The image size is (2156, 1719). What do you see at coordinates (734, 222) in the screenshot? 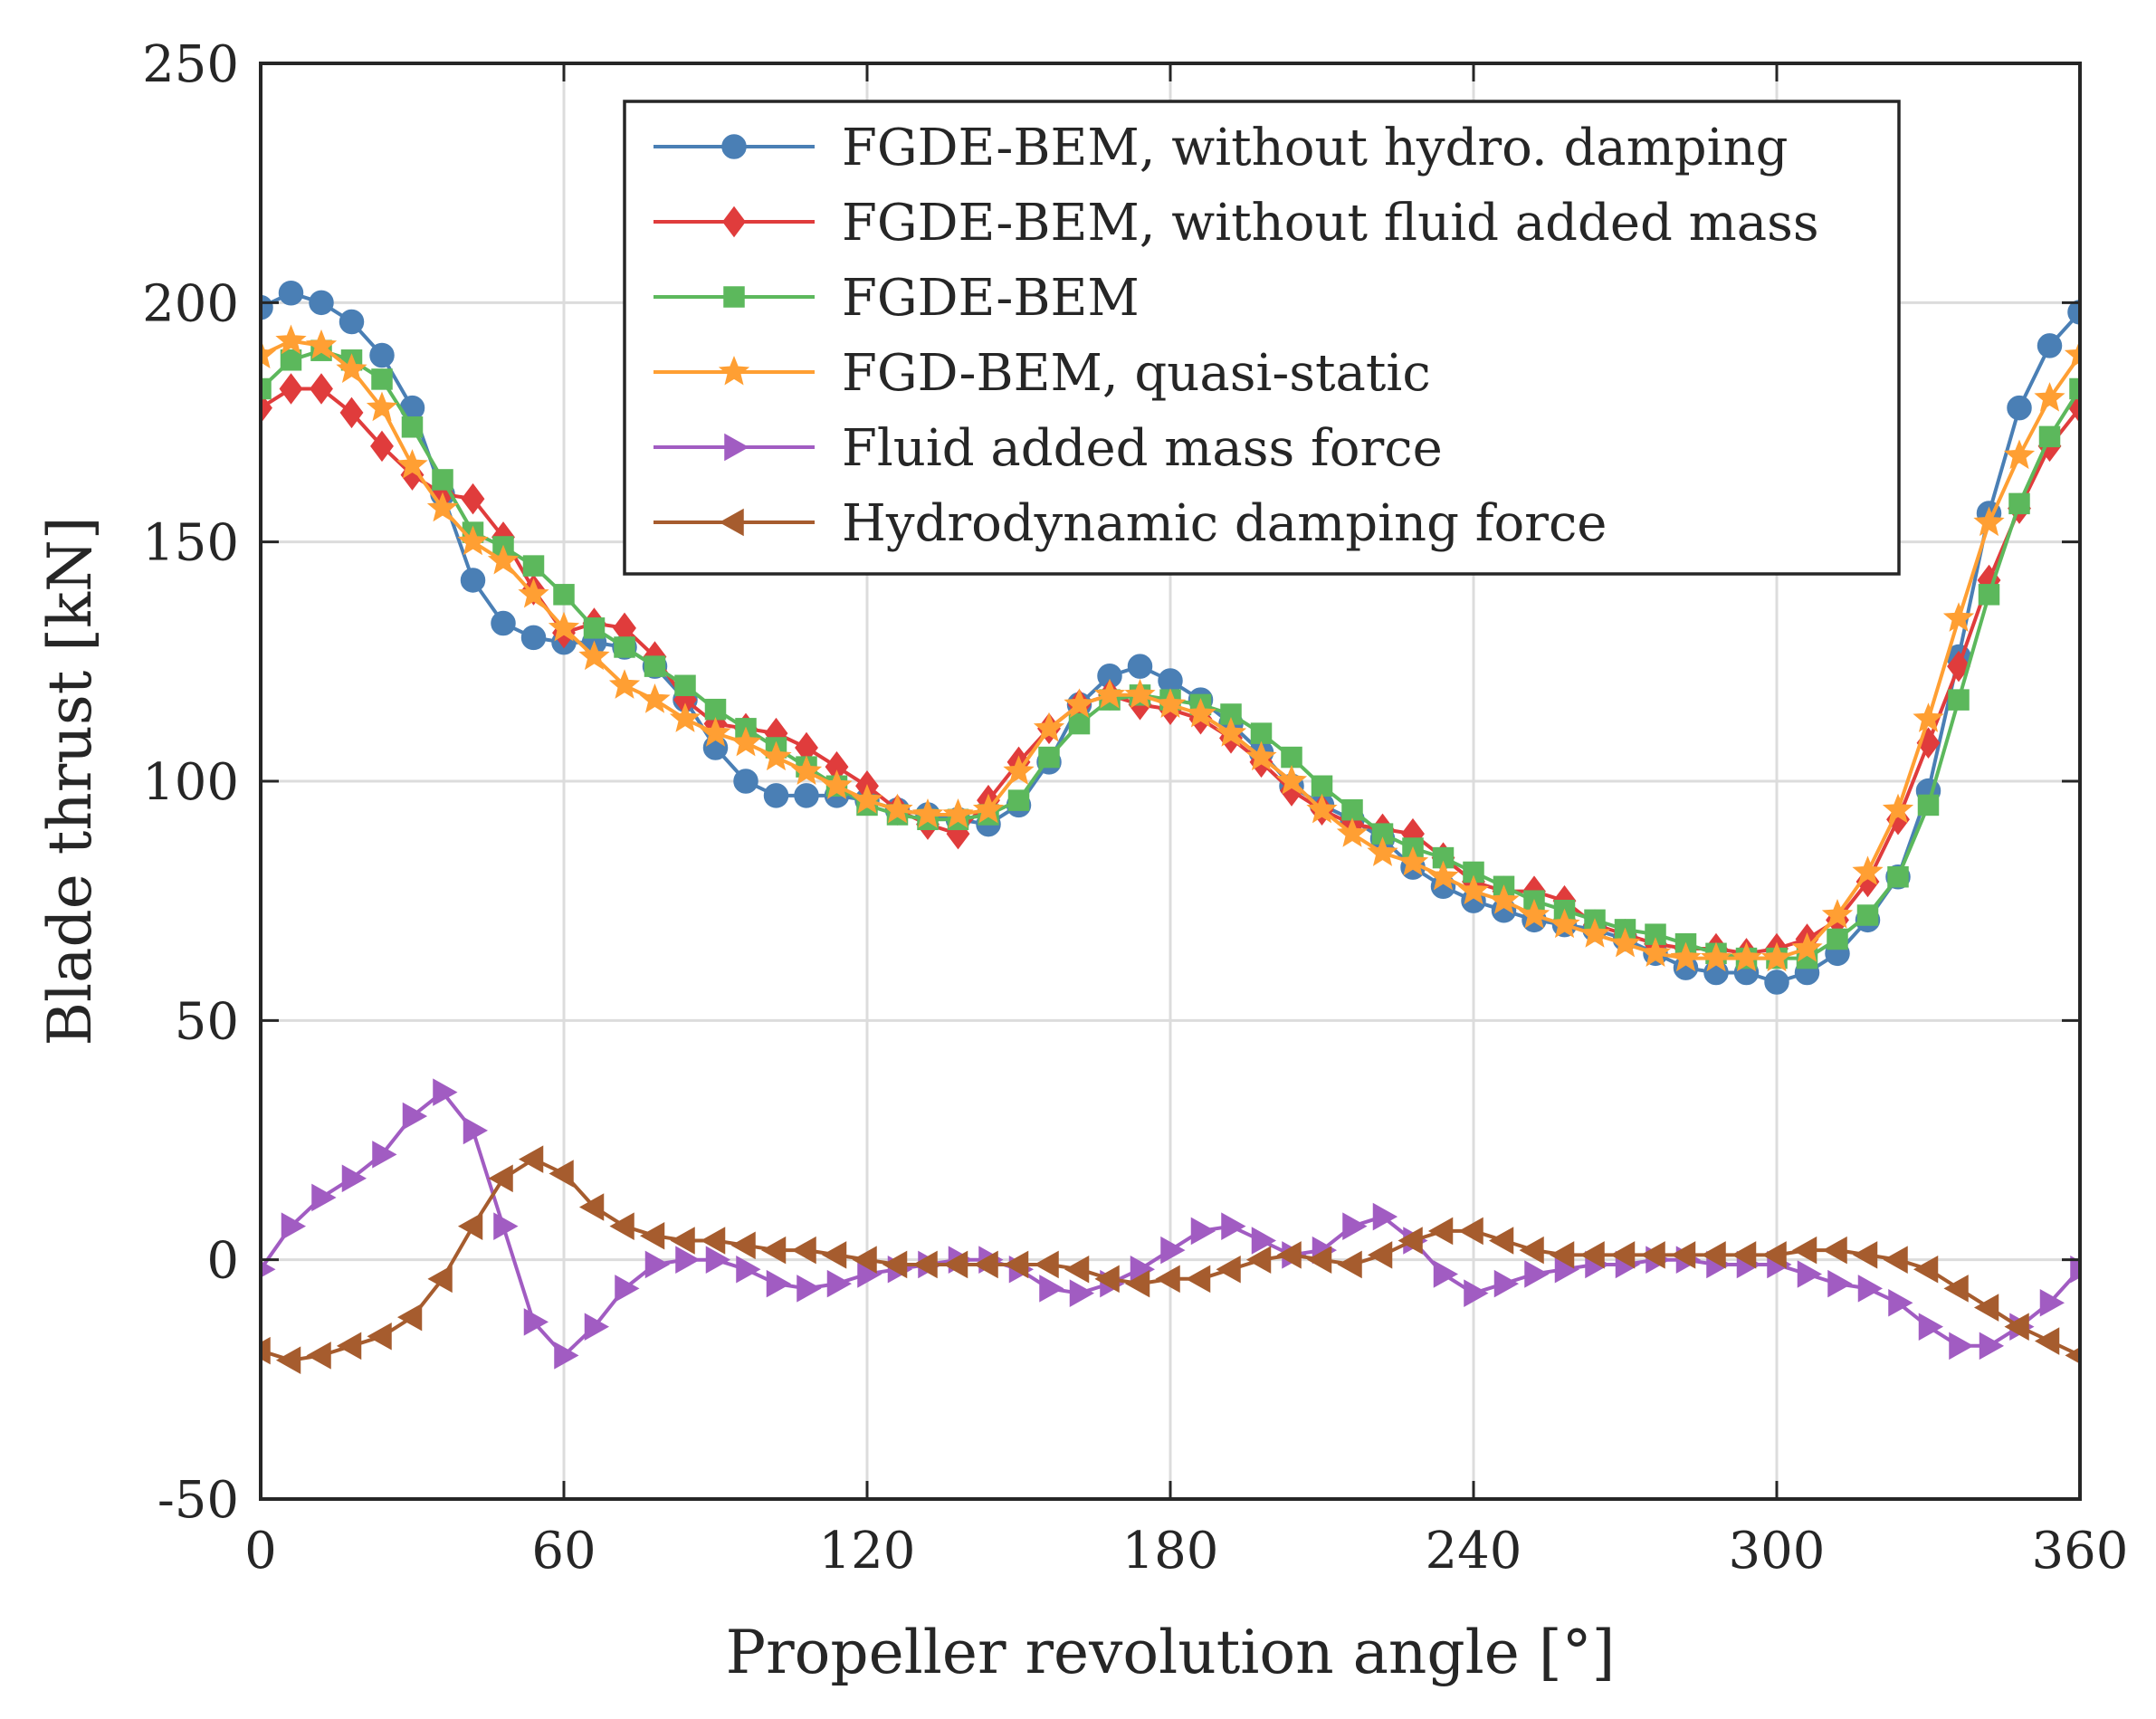
I see `legend-swatch-marker` at bounding box center [734, 222].